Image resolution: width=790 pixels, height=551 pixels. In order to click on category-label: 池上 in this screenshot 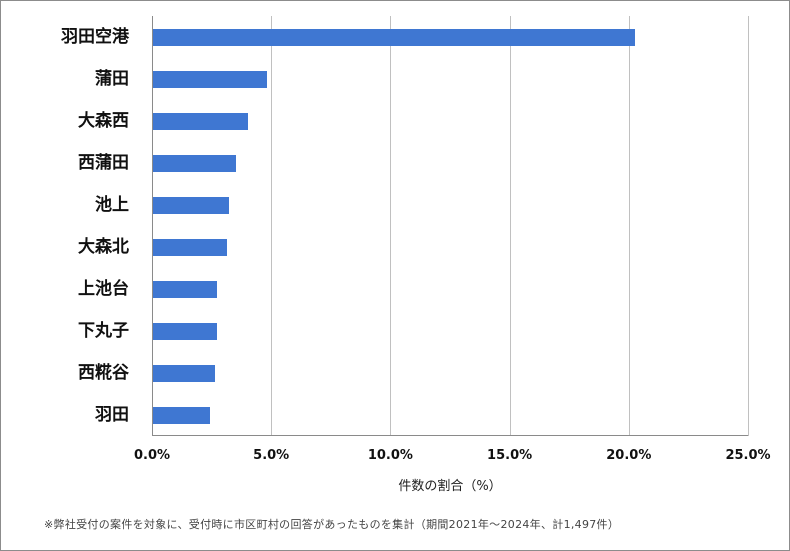, I will do `click(112, 205)`.